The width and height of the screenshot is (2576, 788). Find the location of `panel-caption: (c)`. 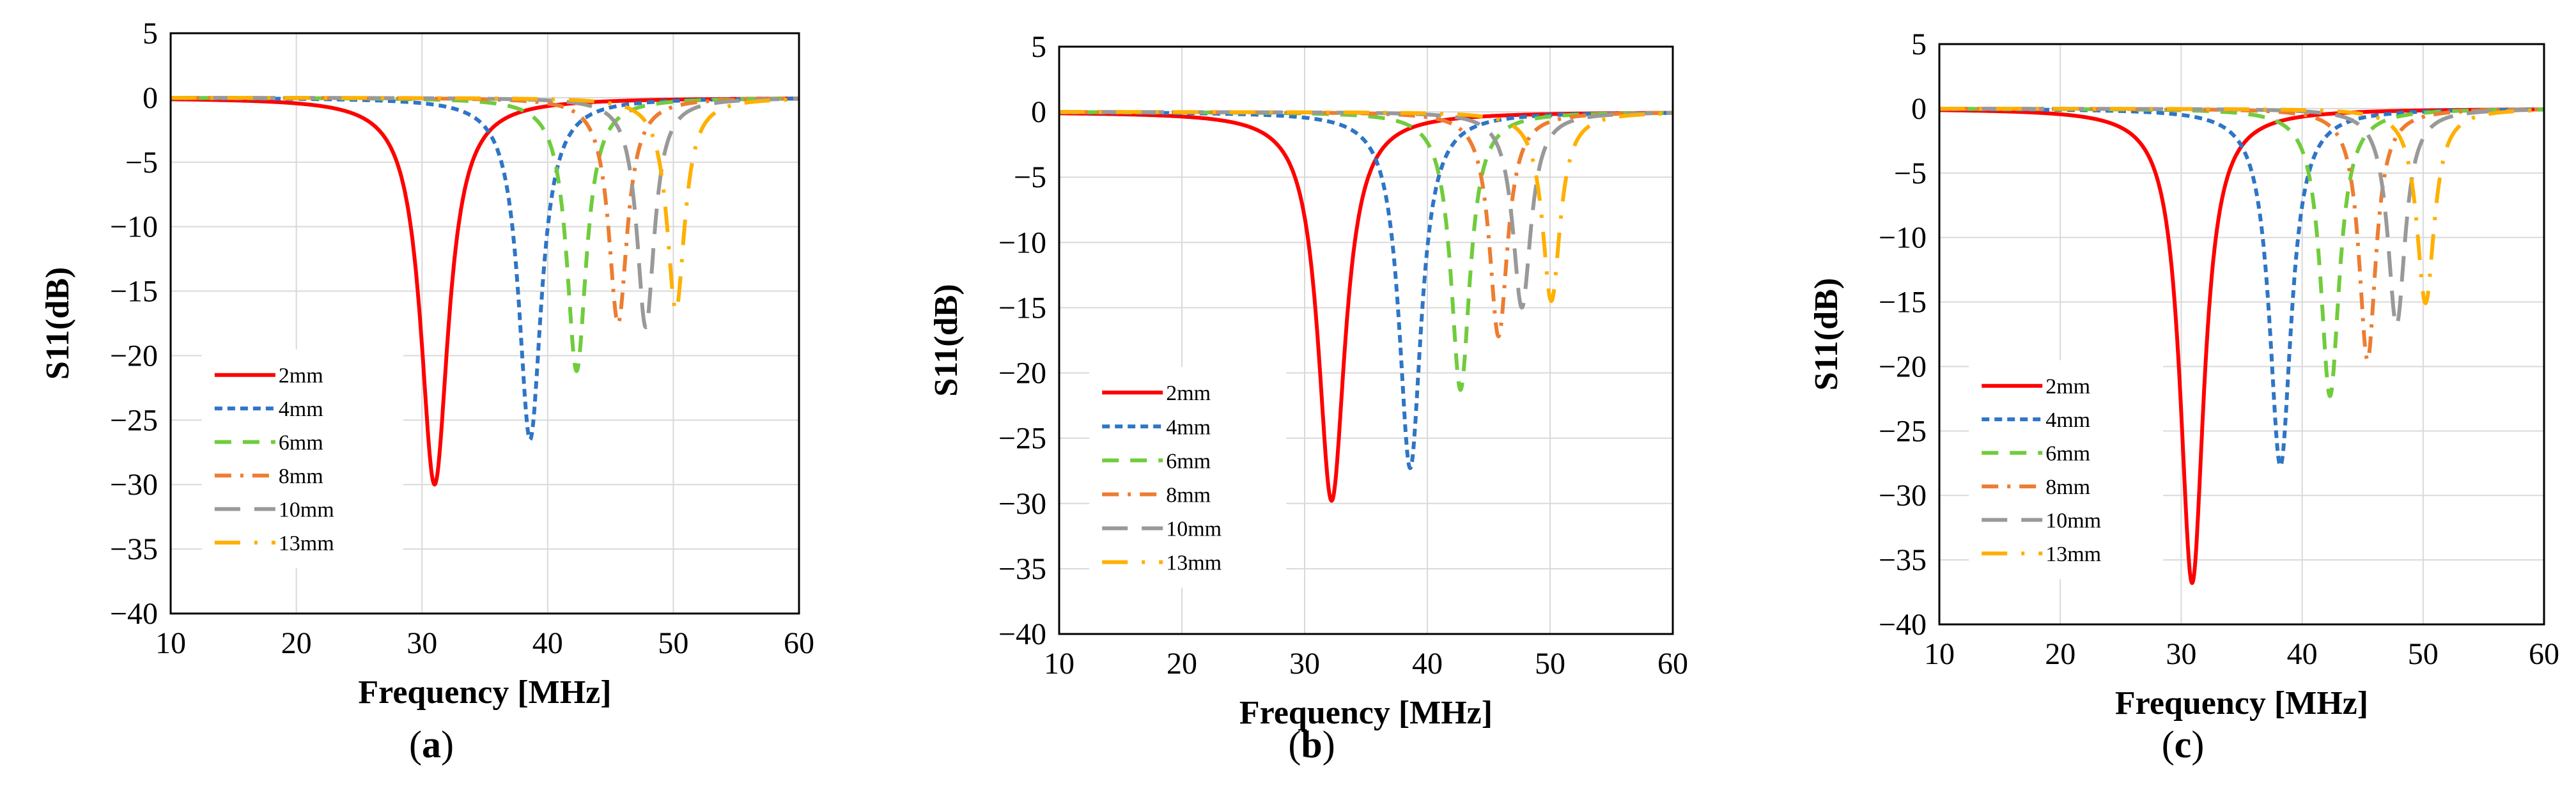

panel-caption: (c) is located at coordinates (2183, 744).